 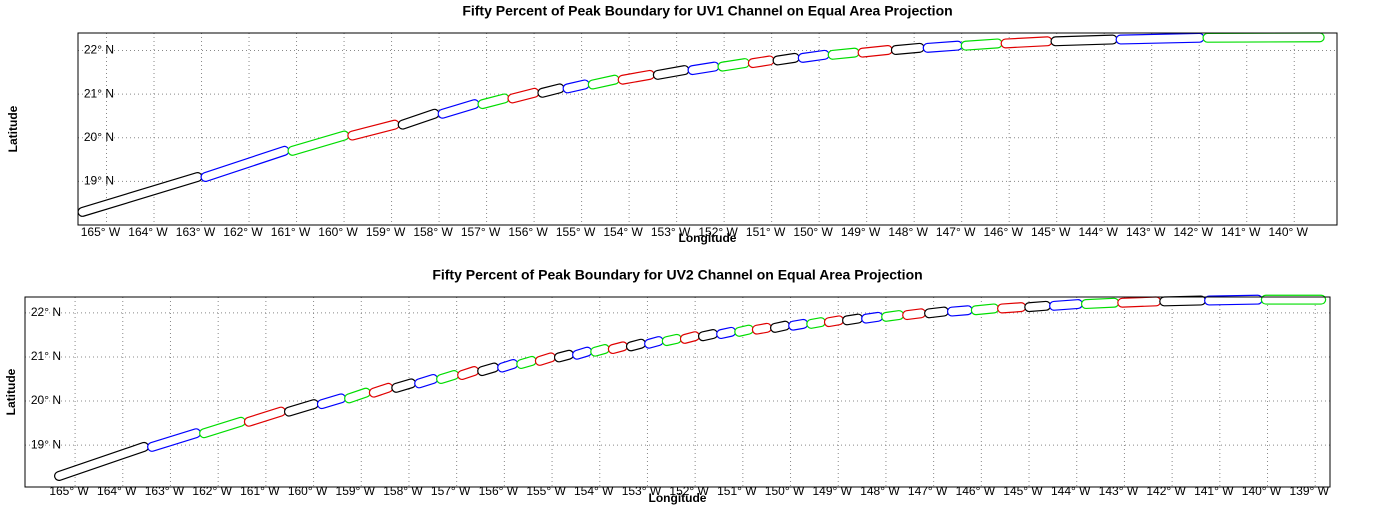 I want to click on x-tick-label: 151° W, so click(x=737, y=491).